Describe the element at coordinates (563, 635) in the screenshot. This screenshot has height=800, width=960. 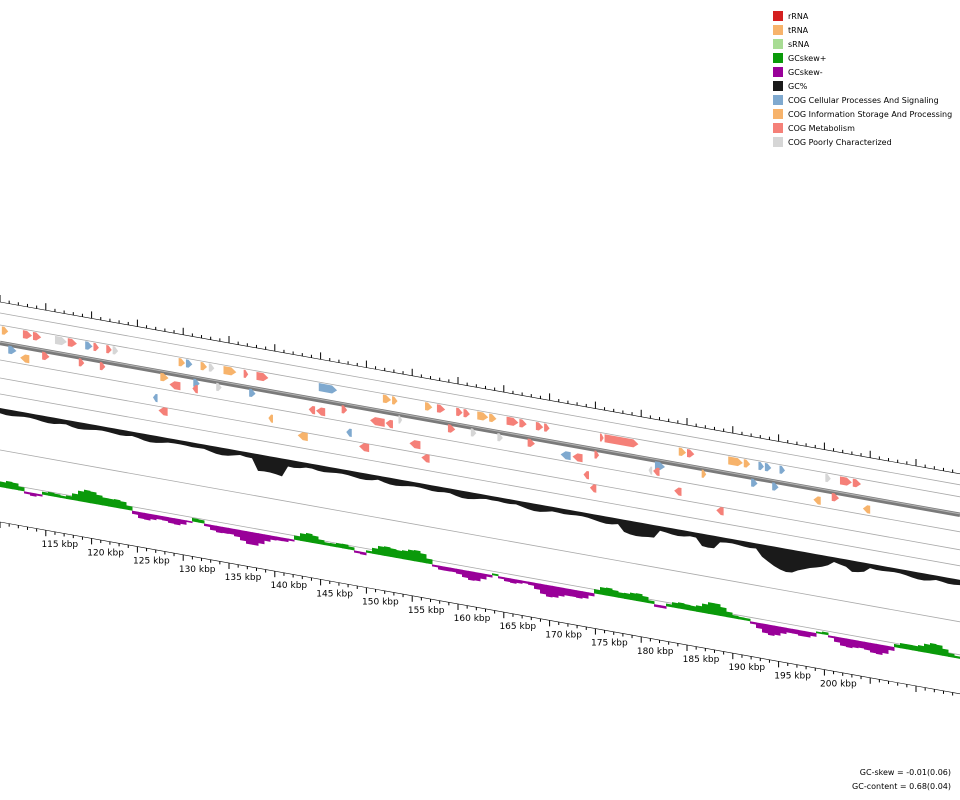
I see `tick-label-170: 170 kbp` at that location.